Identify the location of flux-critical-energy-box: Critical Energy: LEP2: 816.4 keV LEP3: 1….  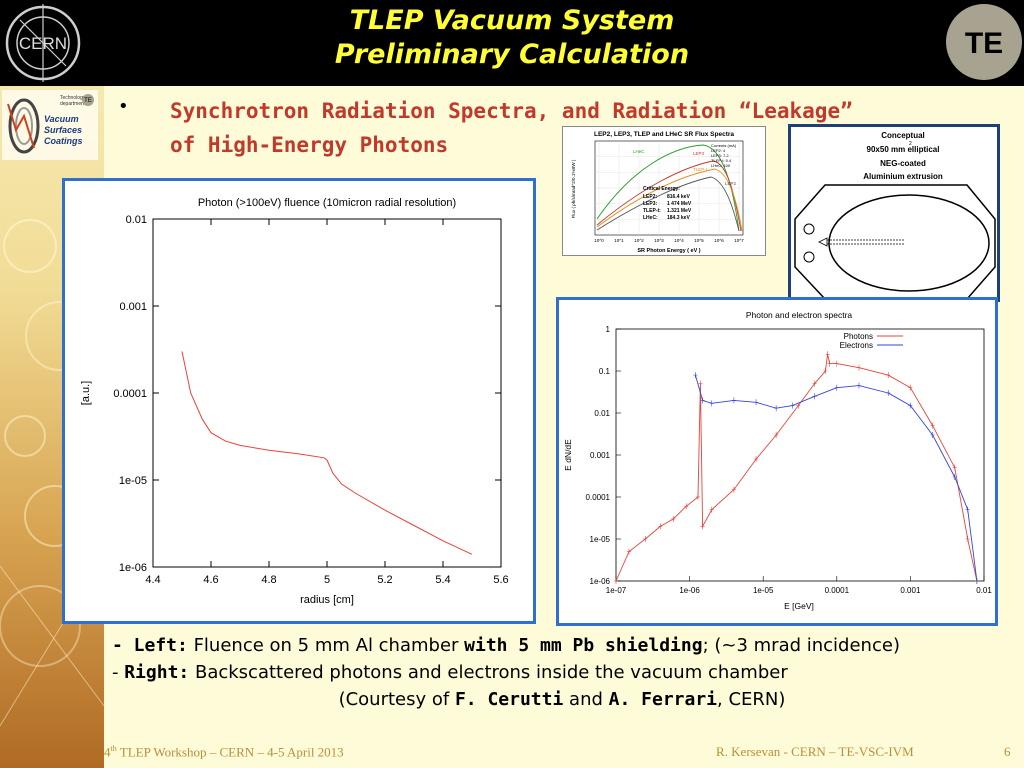
(667, 203).